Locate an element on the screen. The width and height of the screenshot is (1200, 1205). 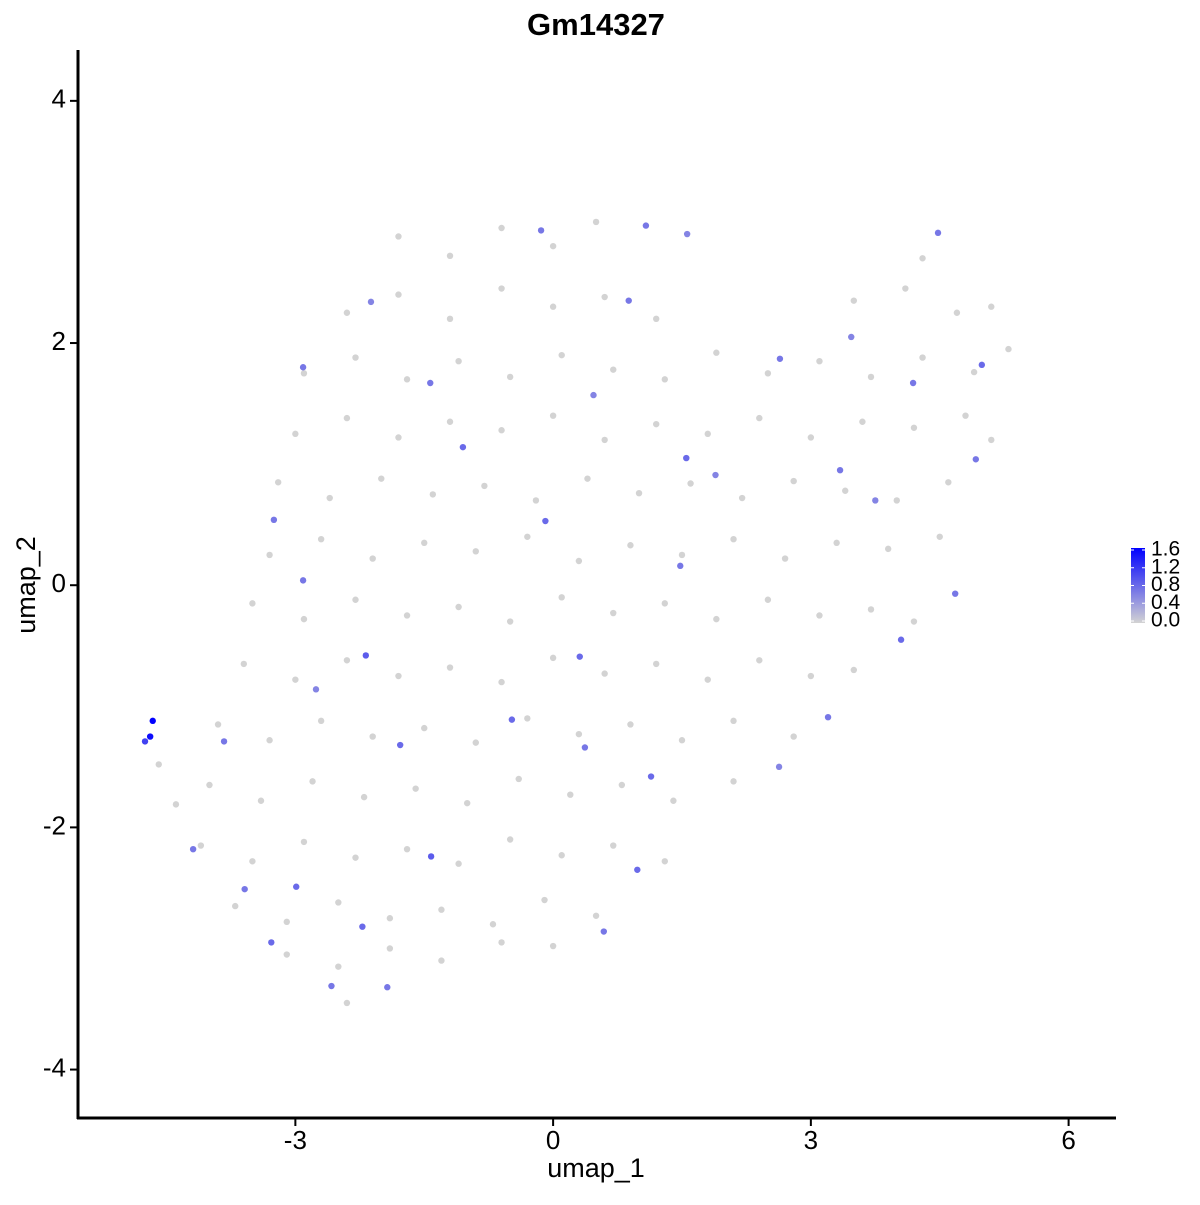
colorbar-label: 1.6 is located at coordinates (1165, 549).